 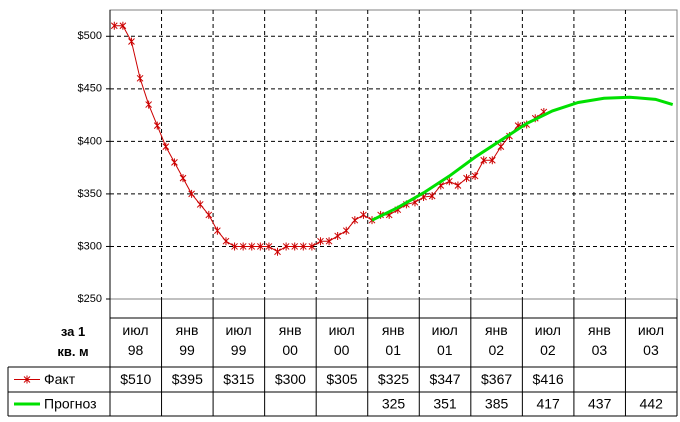 What do you see at coordinates (496, 379) in the screenshot?
I see `table-value: $367` at bounding box center [496, 379].